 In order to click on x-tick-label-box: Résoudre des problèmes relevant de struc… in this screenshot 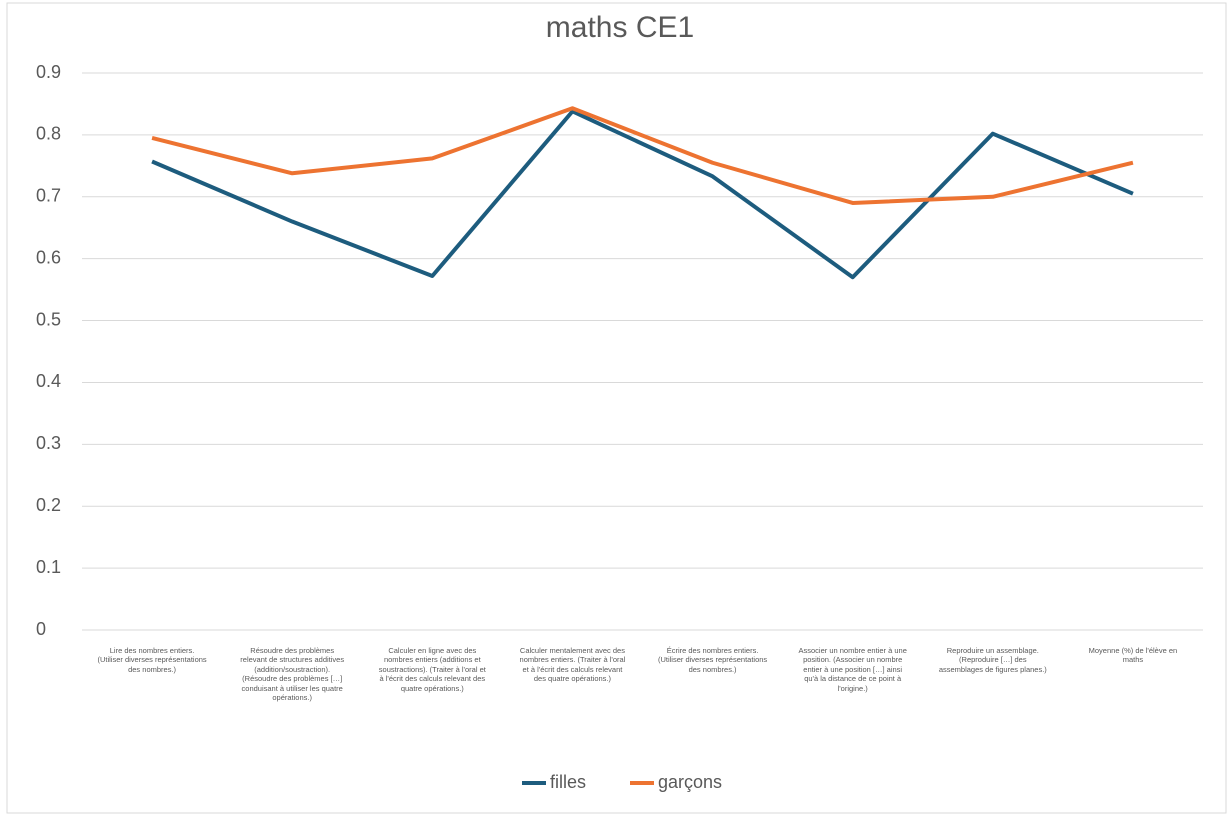, I will do `click(292, 674)`.